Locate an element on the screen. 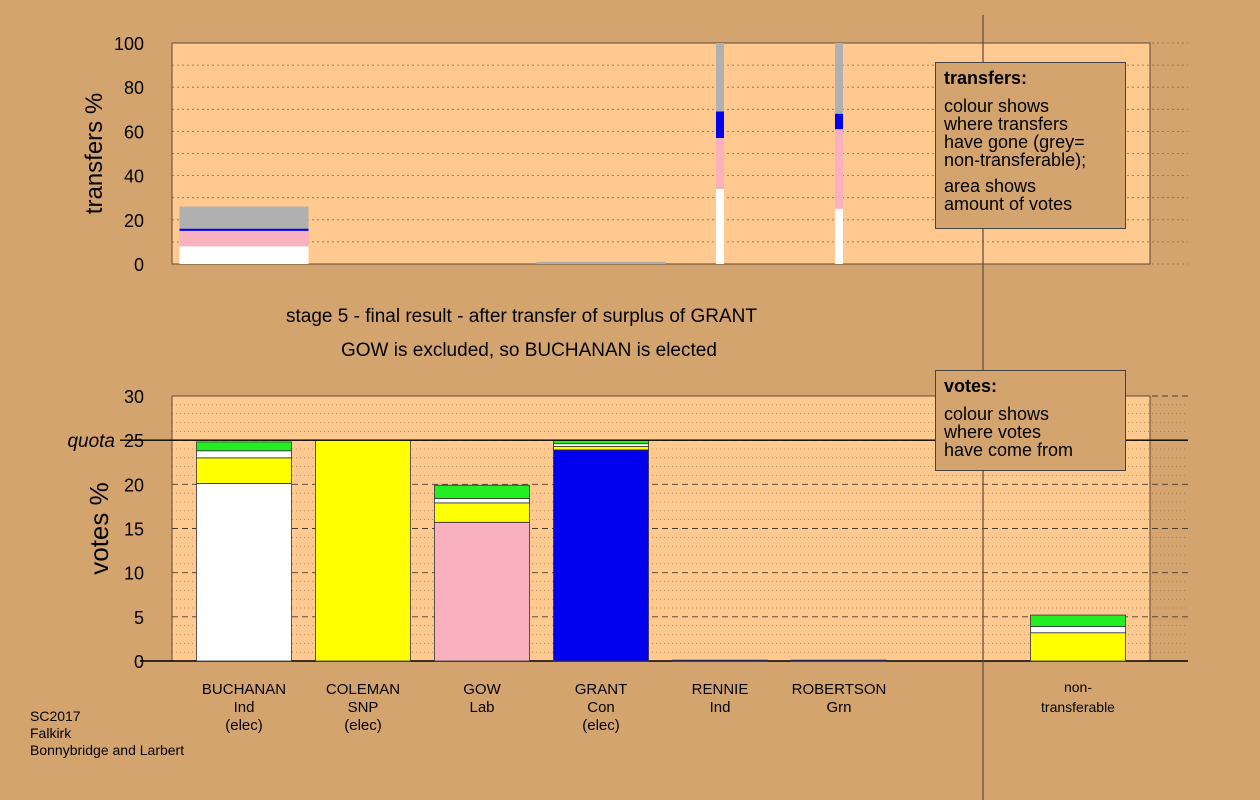 The image size is (1260, 800). votes-y-axis-label: votes % is located at coordinates (99, 528).